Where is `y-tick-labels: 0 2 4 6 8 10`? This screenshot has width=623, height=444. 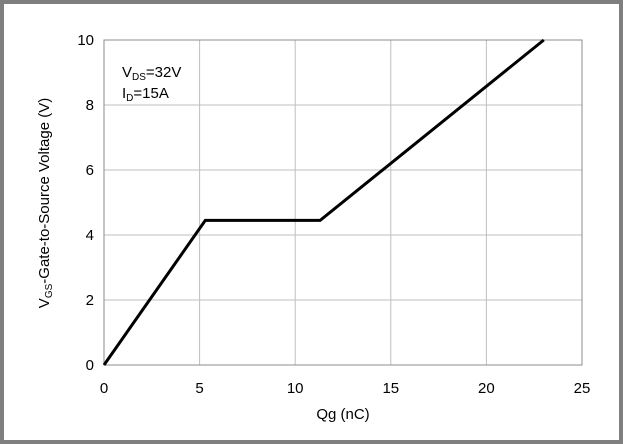 y-tick-labels: 0 2 4 6 8 10 is located at coordinates (85, 203).